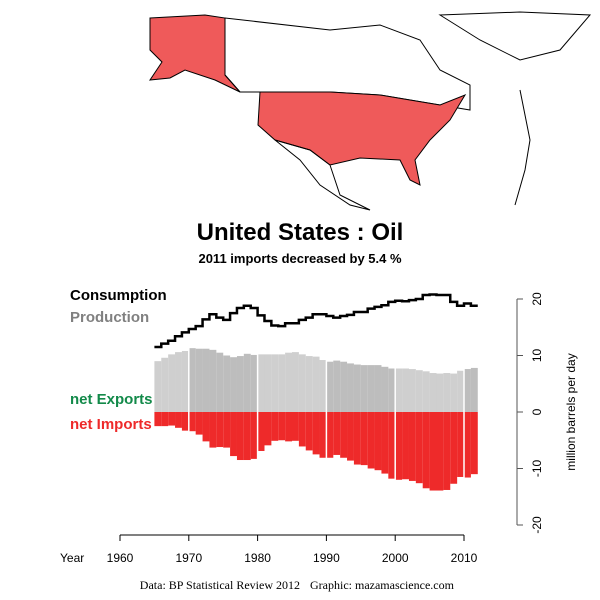  What do you see at coordinates (257, 558) in the screenshot?
I see `x-tick-label: 1980` at bounding box center [257, 558].